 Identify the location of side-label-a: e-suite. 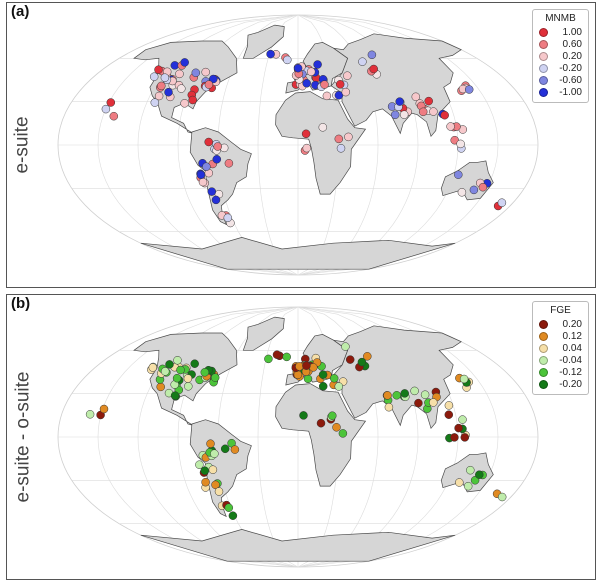
(22, 145).